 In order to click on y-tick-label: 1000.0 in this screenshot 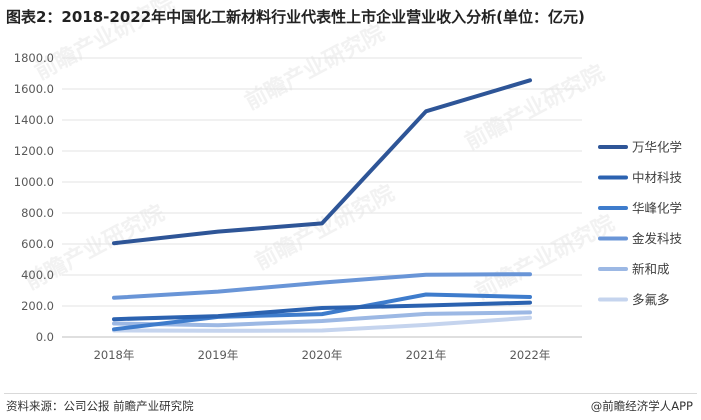, I will do `click(34, 182)`.